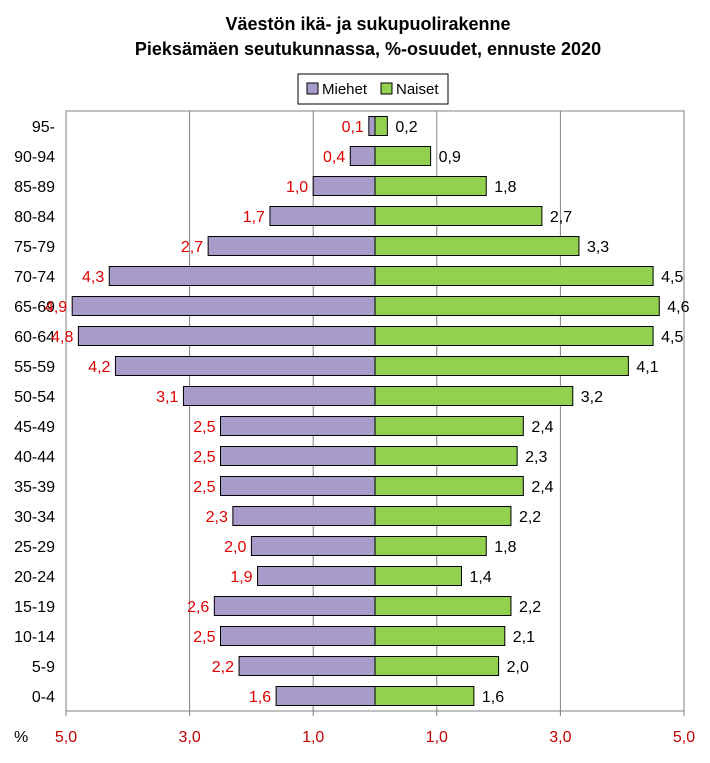 Image resolution: width=710 pixels, height=763 pixels. What do you see at coordinates (99, 367) in the screenshot?
I see `value-label-miehet: 4,2` at bounding box center [99, 367].